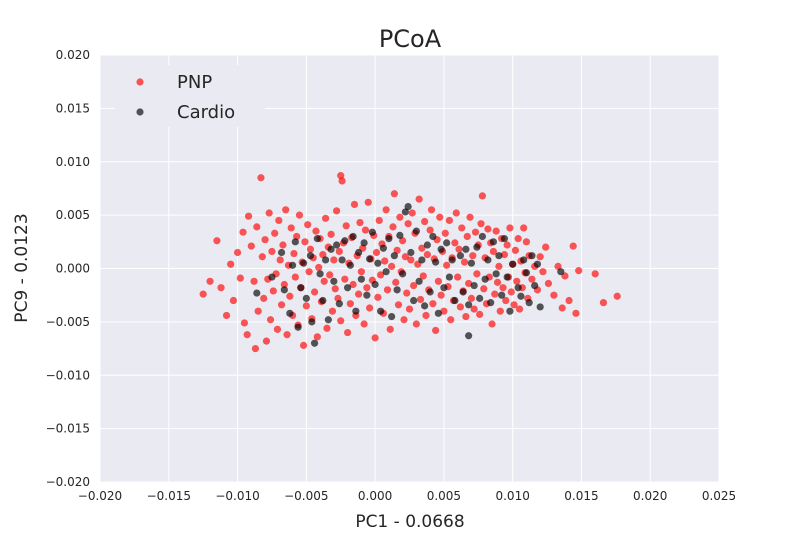 This screenshot has height=554, width=800. What do you see at coordinates (73, 108) in the screenshot?
I see `y-tick-label: 0.015` at bounding box center [73, 108].